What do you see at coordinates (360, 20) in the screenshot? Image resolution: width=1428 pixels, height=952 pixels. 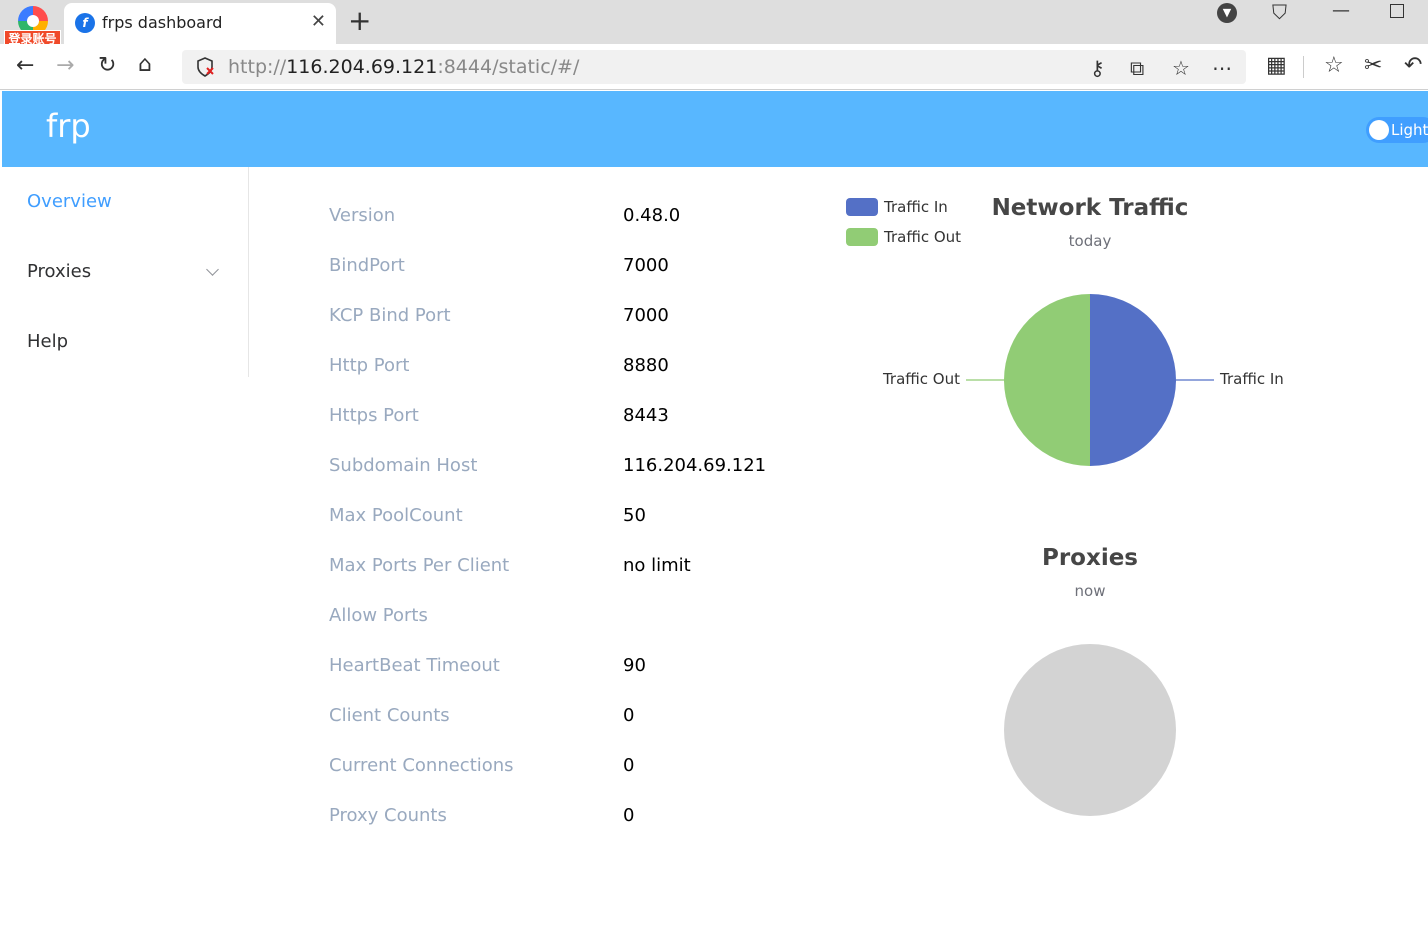 I see `new-tab-icon: +` at bounding box center [360, 20].